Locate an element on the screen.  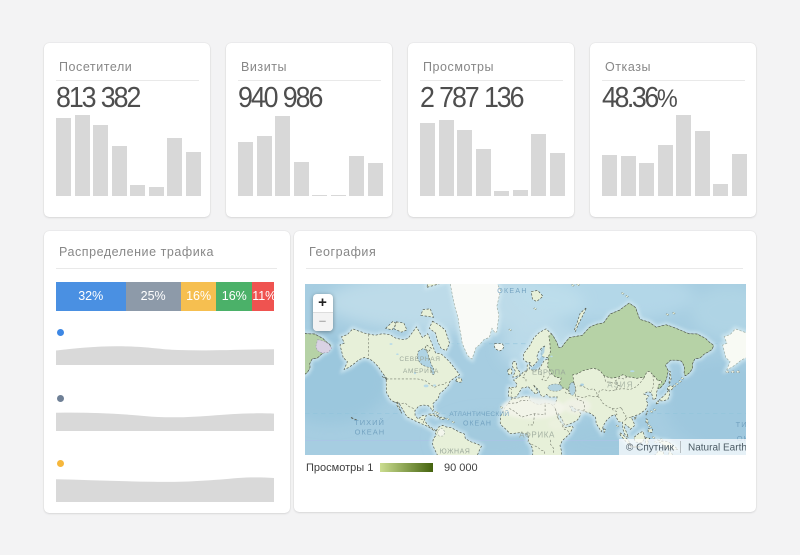
svg-text: АФРИКА is located at coordinates (537, 435).